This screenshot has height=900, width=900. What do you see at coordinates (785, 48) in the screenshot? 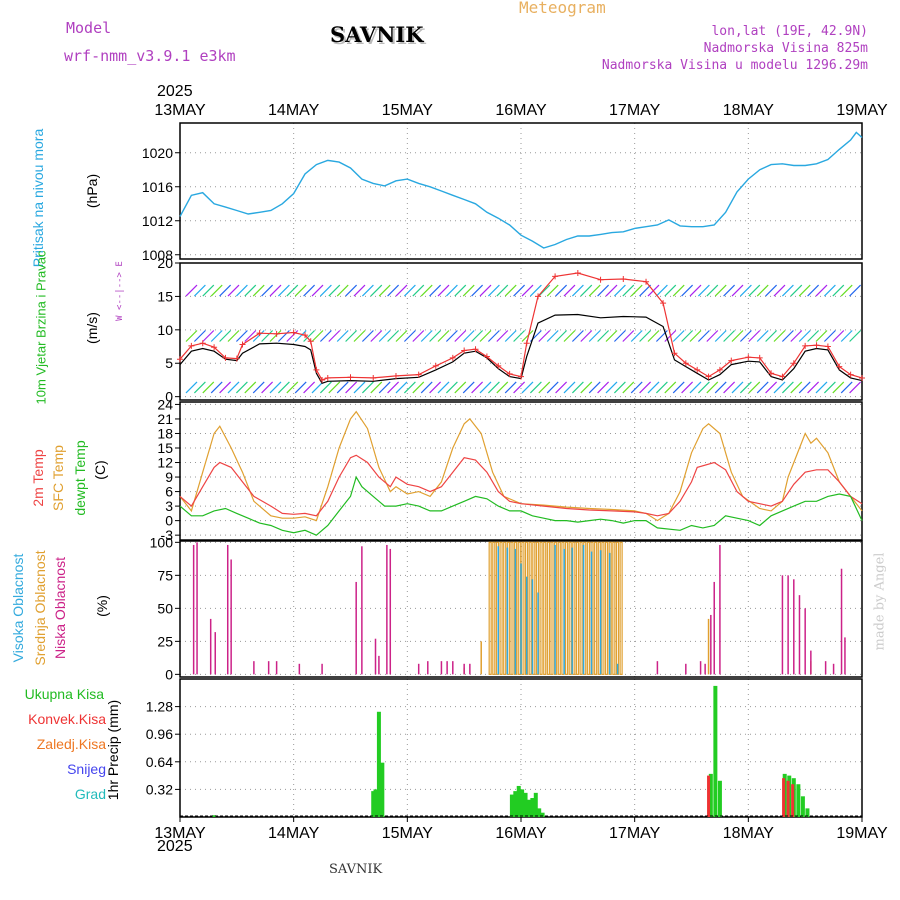
I see `altitude: Nadmorska Visina 825m` at bounding box center [785, 48].